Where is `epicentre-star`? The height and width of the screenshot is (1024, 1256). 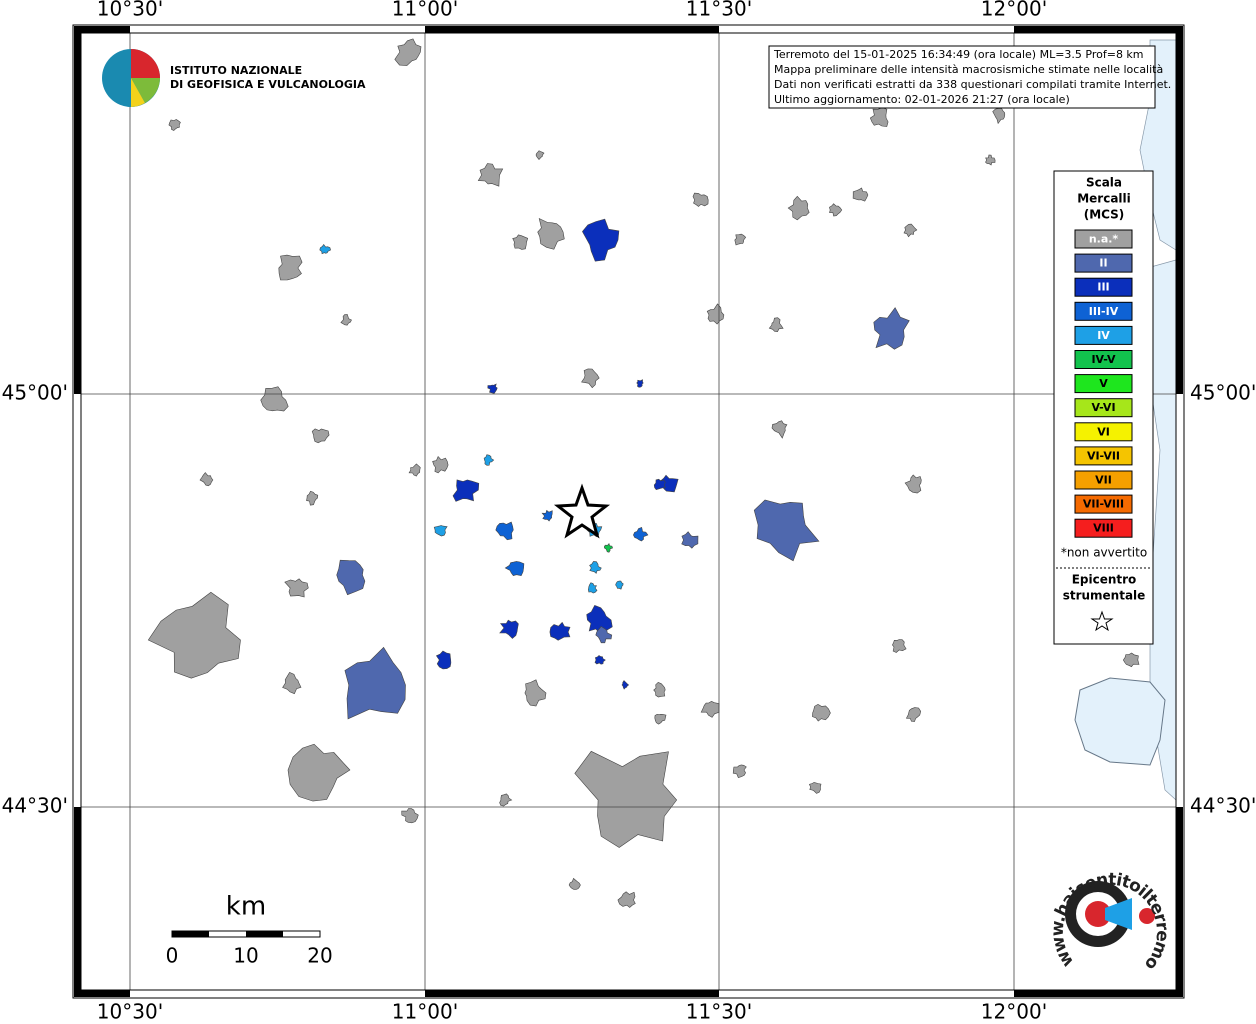
epicentre-star is located at coordinates (582, 511).